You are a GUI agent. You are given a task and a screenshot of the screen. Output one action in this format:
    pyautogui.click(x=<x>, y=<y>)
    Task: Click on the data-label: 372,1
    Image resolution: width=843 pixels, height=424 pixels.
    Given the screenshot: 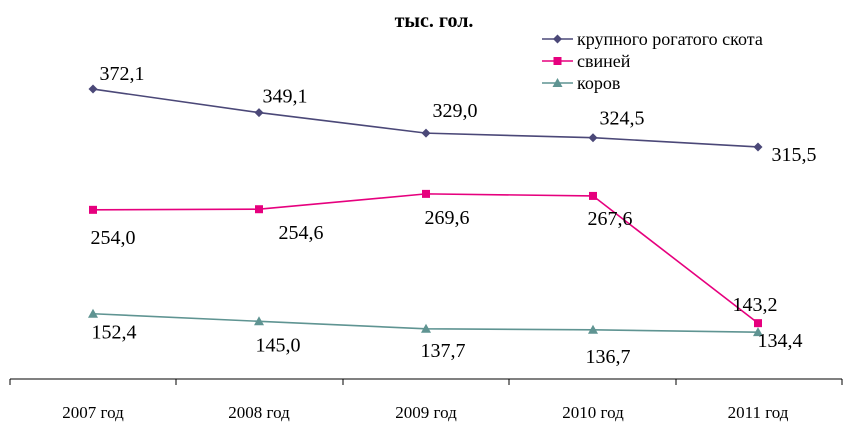 What is the action you would take?
    pyautogui.click(x=122, y=74)
    